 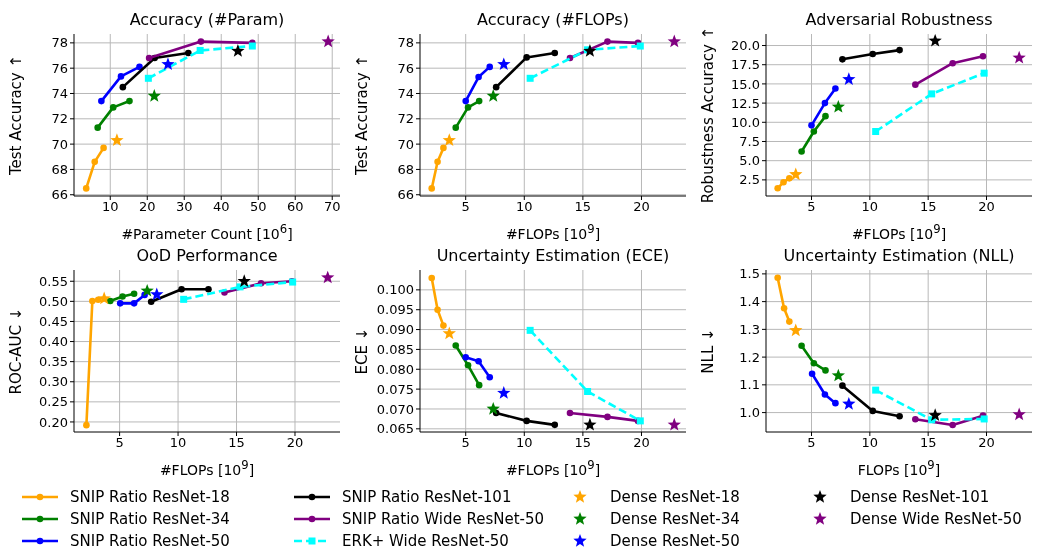 I want to click on y-tick-label: 5.0, so click(x=749, y=161).